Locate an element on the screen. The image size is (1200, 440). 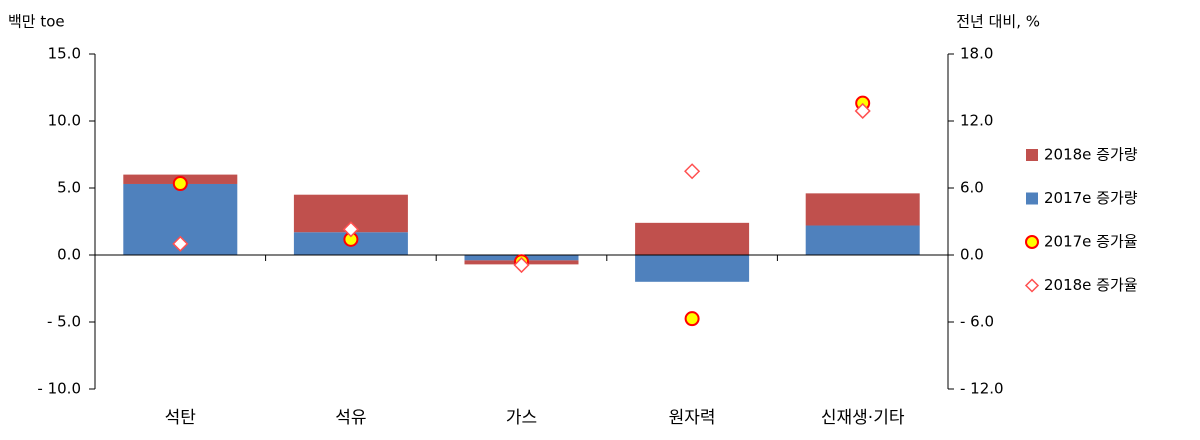
x-tick-label: 원자력 is located at coordinates (692, 418).